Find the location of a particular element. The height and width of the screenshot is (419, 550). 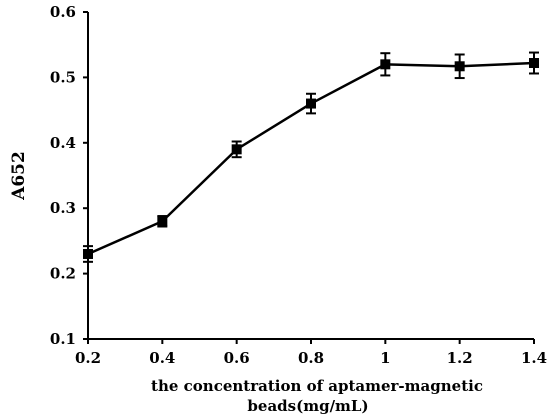

y-axis-title: A652 is located at coordinates (19, 176).